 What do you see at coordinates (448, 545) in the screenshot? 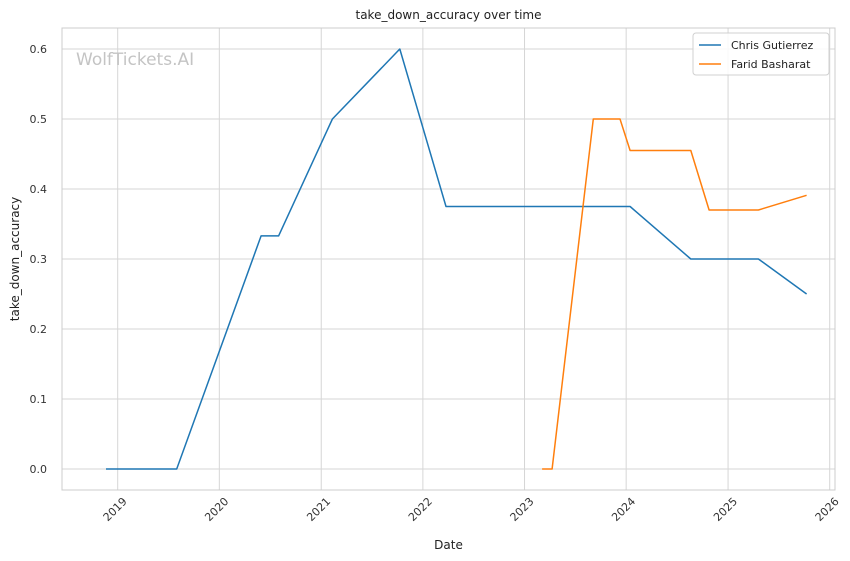
I see `x-axis-label: Date` at bounding box center [448, 545].